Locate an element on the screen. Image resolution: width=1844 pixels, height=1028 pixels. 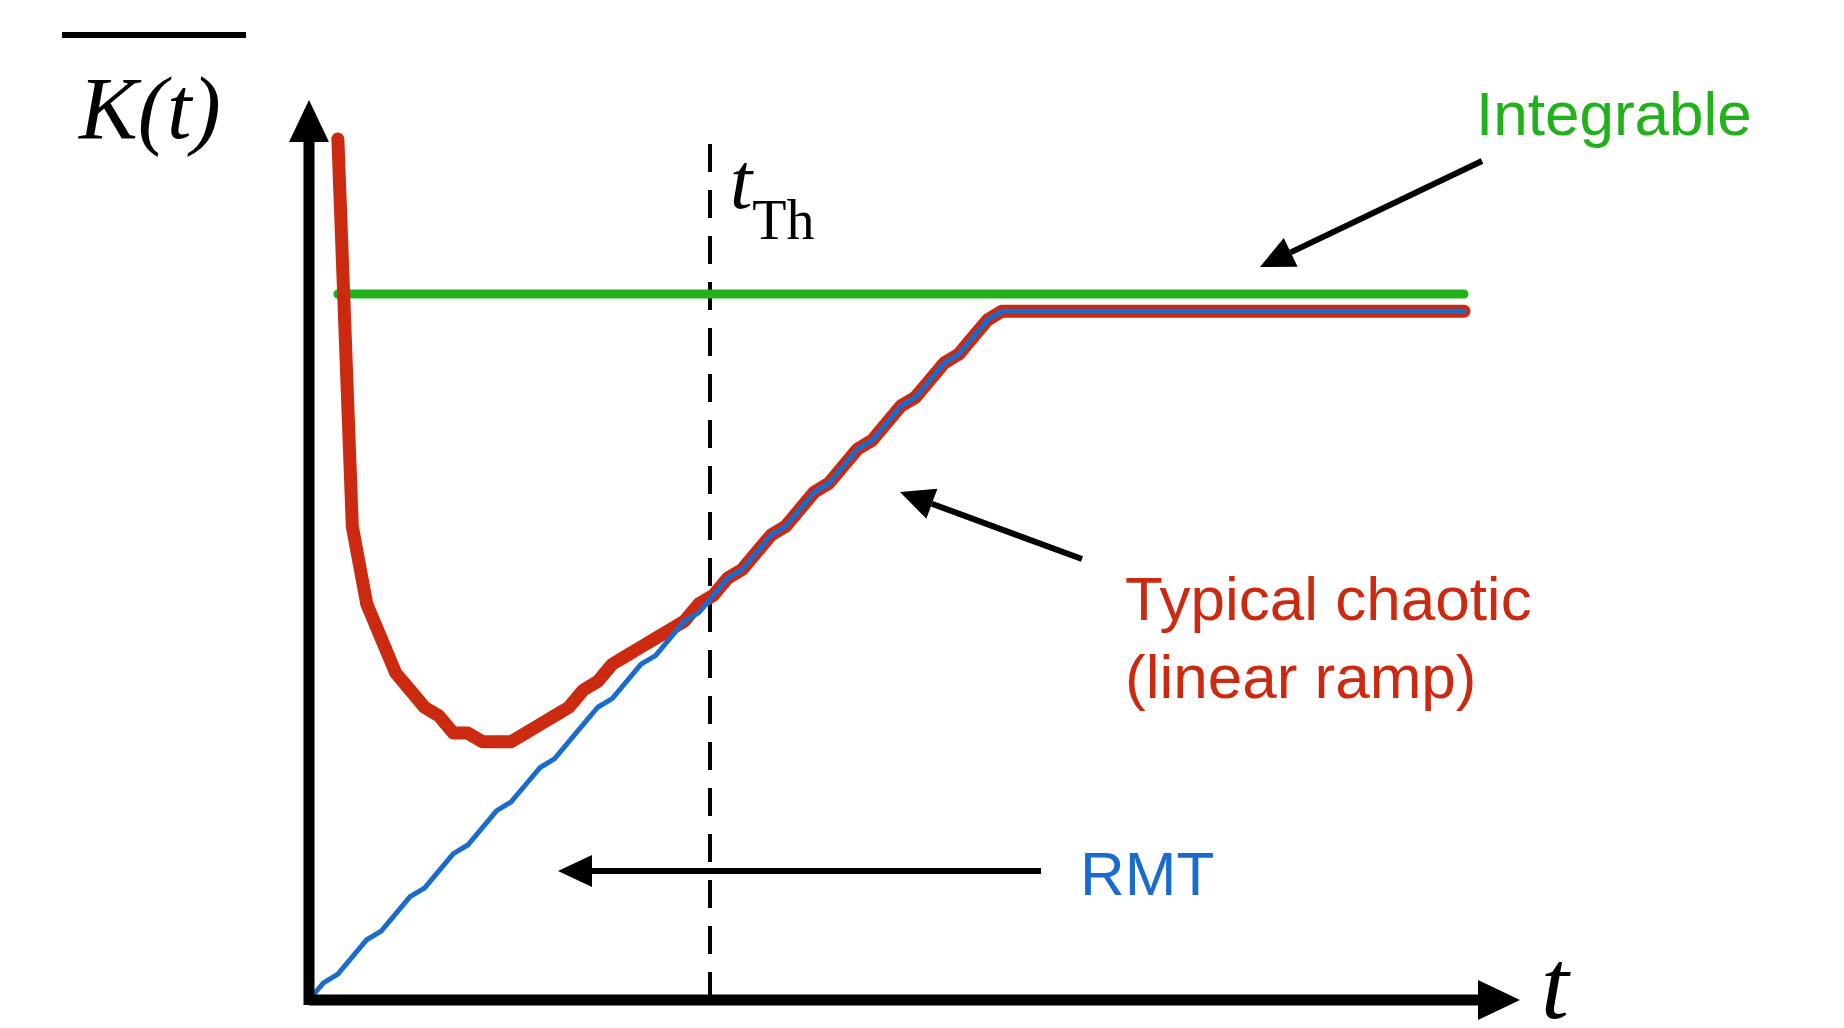
y-axis-title: K(t) is located at coordinates (149, 108).